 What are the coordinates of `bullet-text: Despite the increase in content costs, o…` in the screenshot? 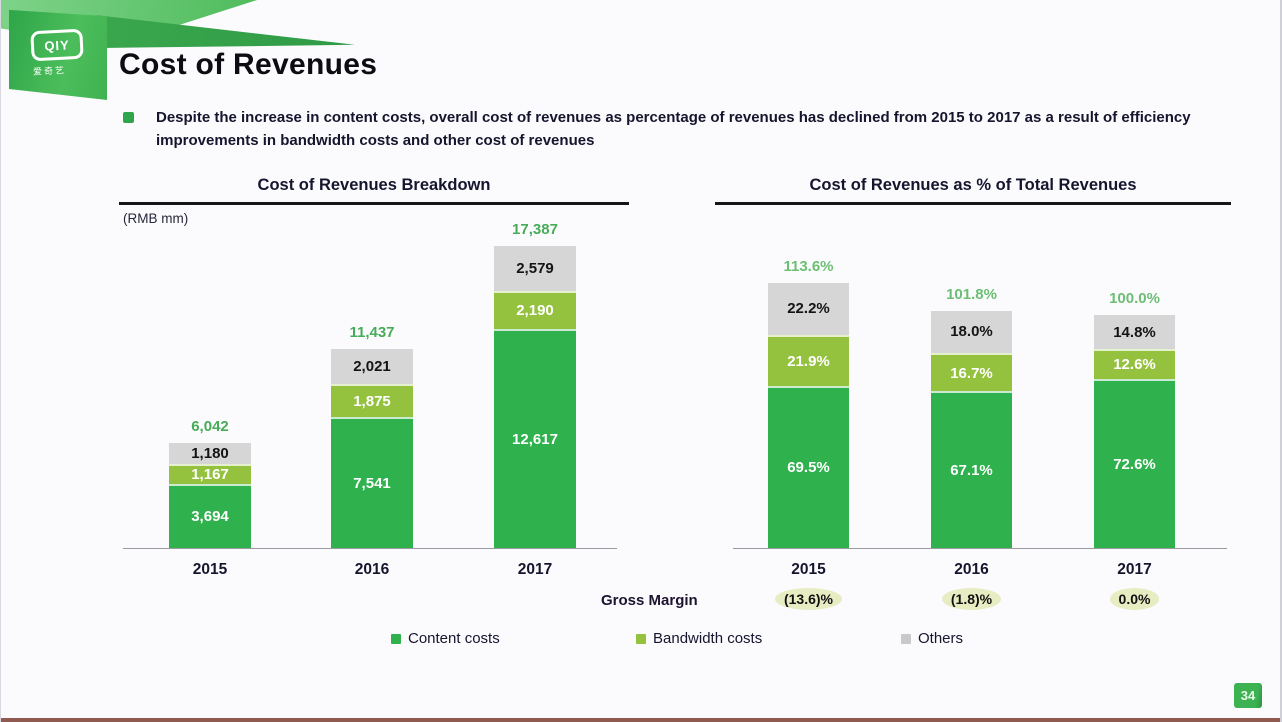 It's located at (673, 129).